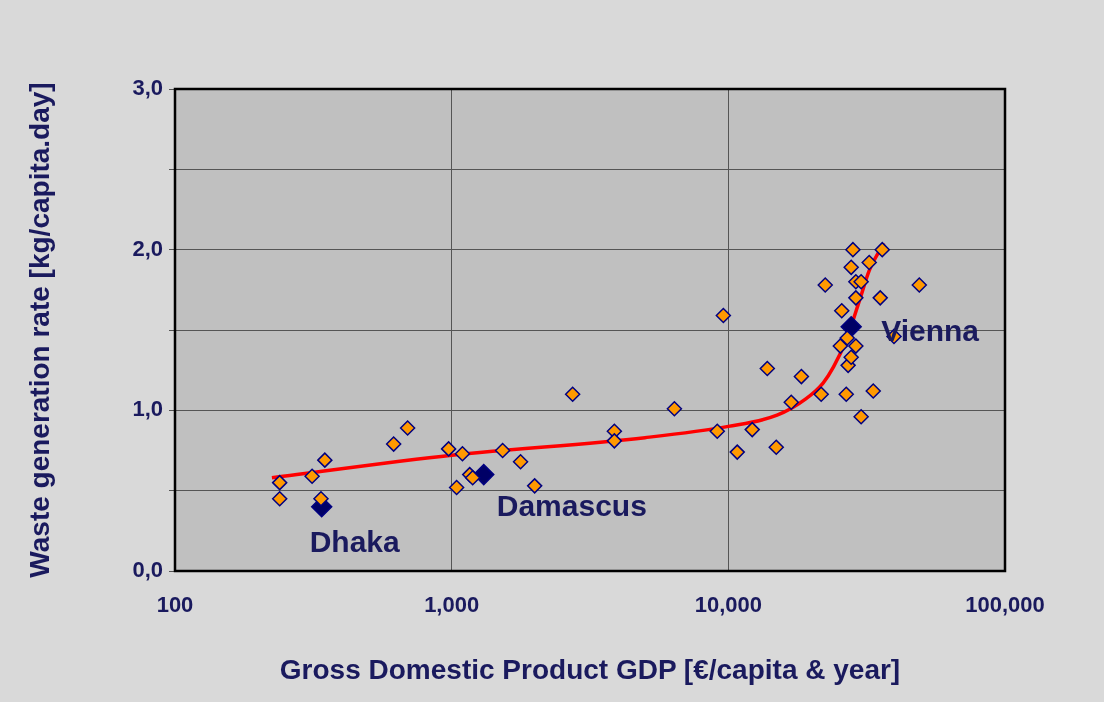 The image size is (1104, 702). I want to click on y-tick-label: 3,0, so click(147, 88).